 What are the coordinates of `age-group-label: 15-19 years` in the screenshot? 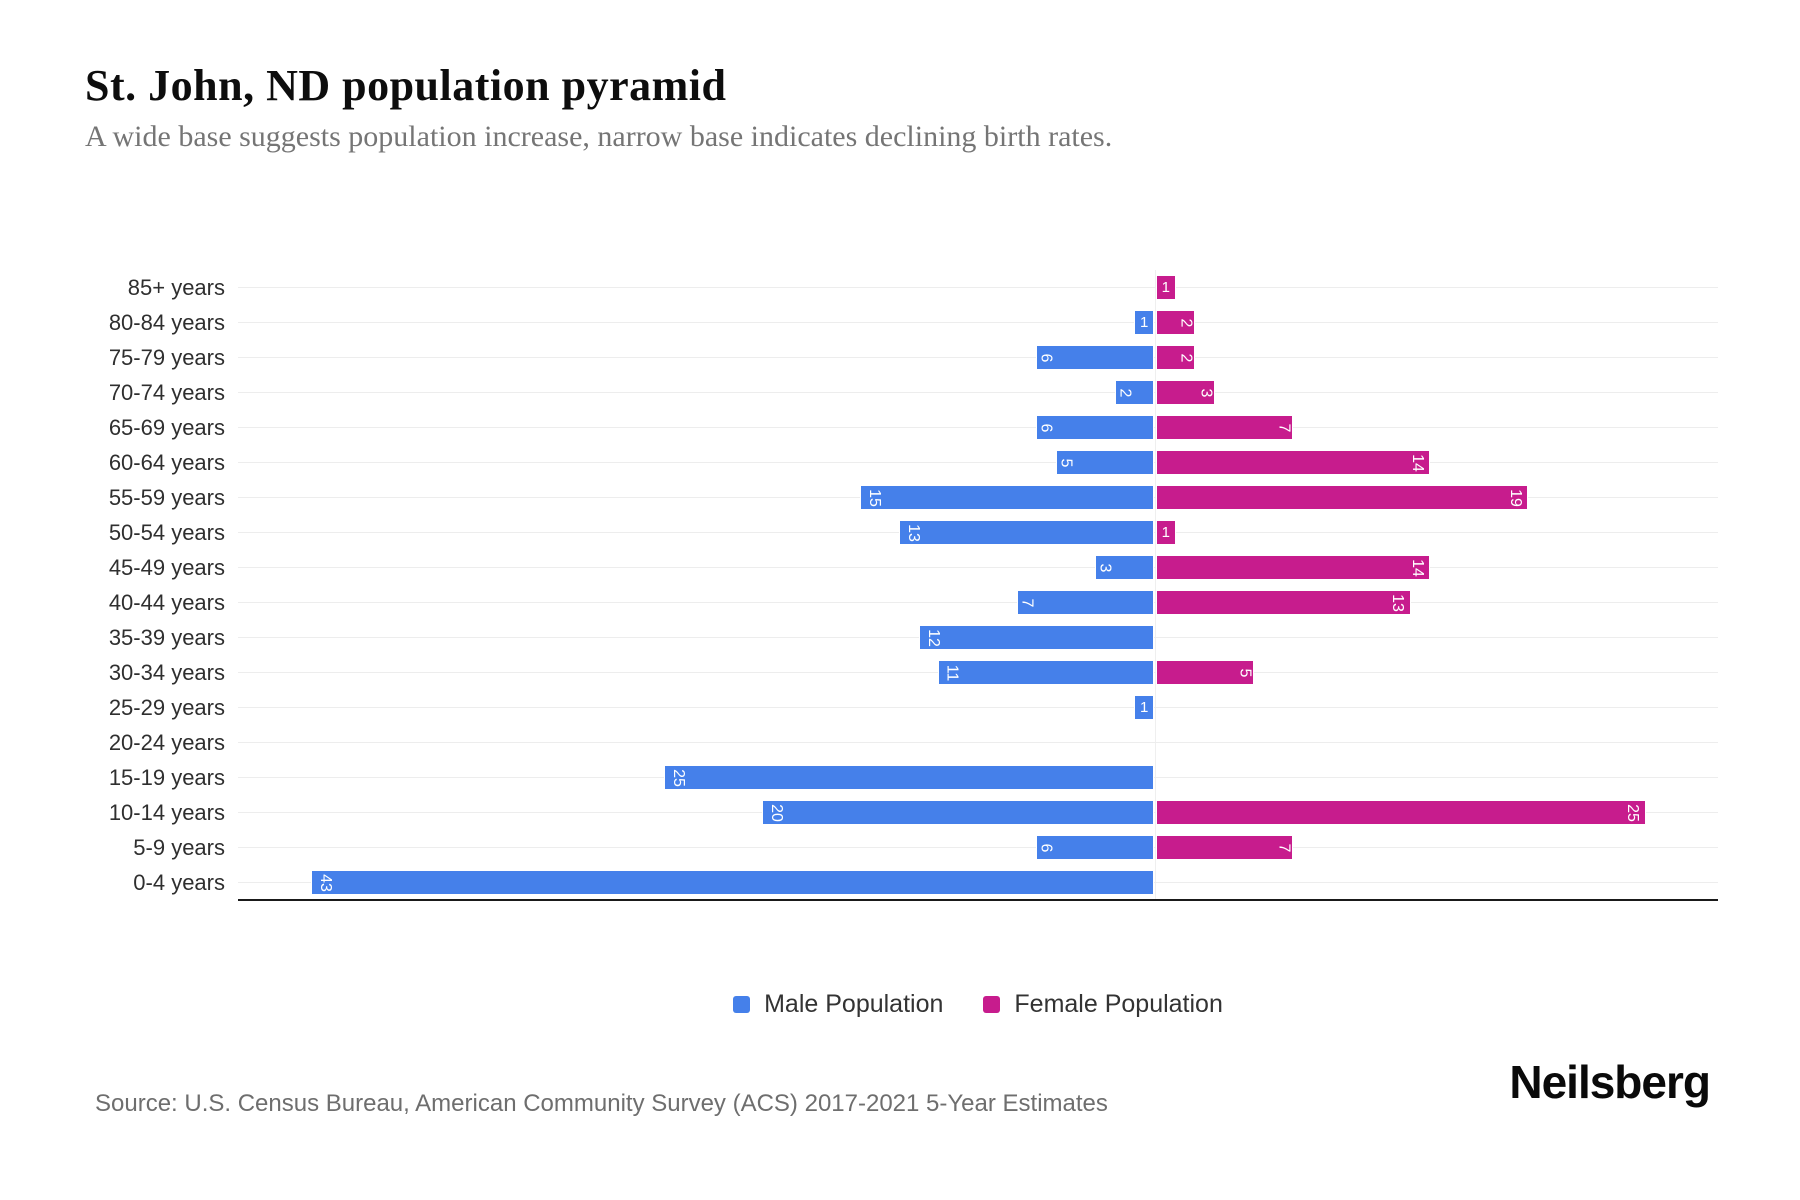 It's located at (166, 777).